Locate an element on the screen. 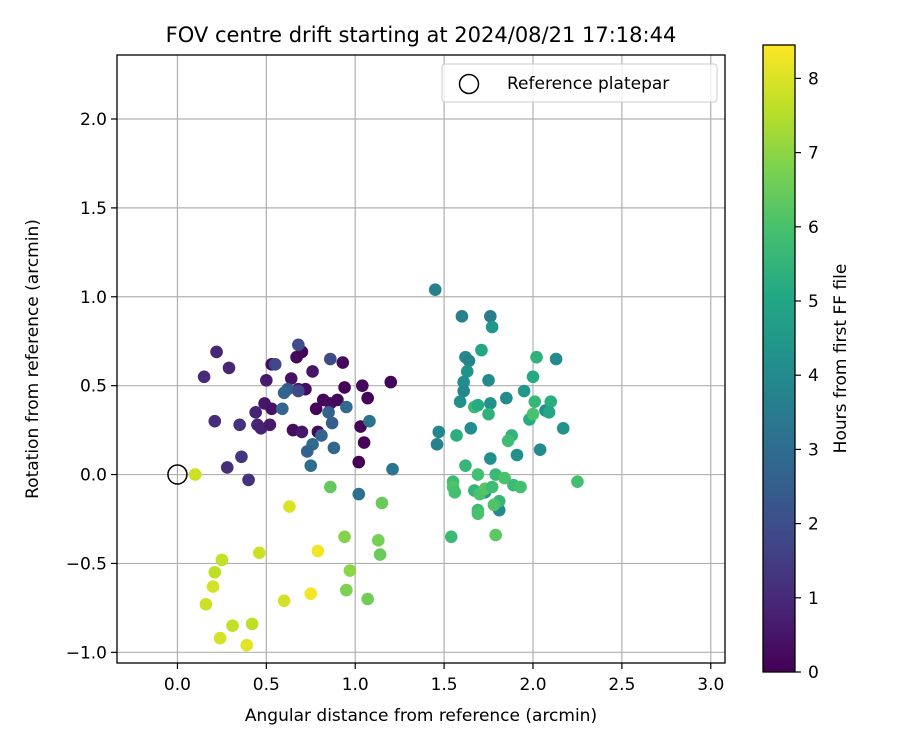  y-axis-ticks: −1.0 −0.5 0.0 0.5 1.0 1.5 2.0 is located at coordinates (91, 386).